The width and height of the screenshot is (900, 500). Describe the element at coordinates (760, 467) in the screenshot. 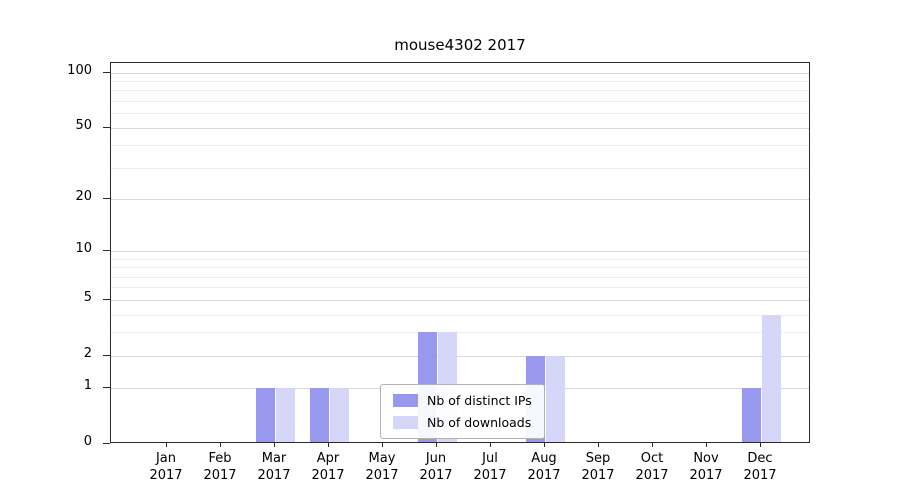

I see `x-tick-label: Dec 2017` at that location.